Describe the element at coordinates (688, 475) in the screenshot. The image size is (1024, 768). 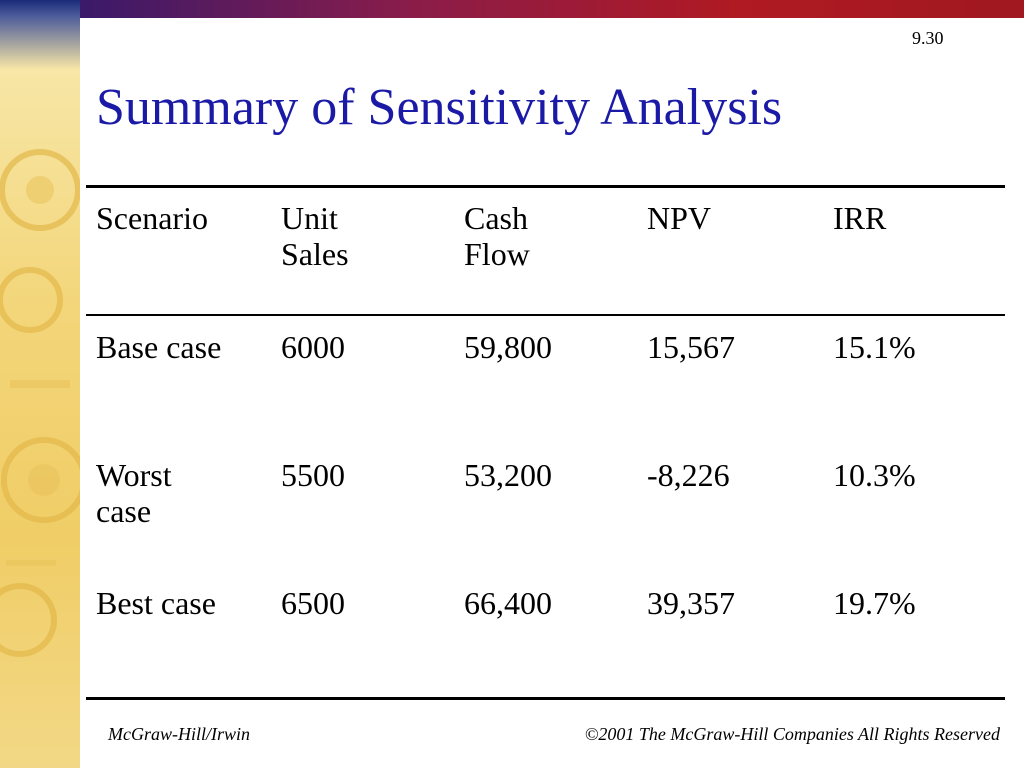
I see `row-worst-npv: -8,226` at that location.